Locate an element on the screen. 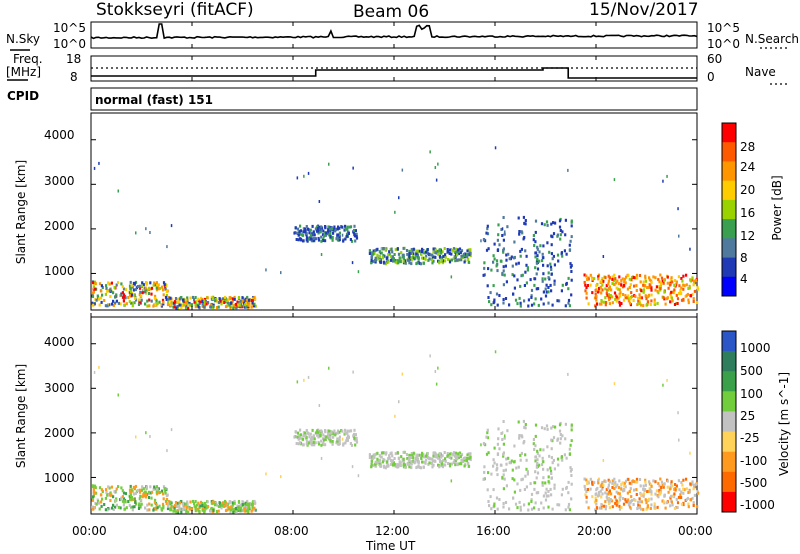  vel-cbar-tick-m500: -500 is located at coordinates (754, 483).